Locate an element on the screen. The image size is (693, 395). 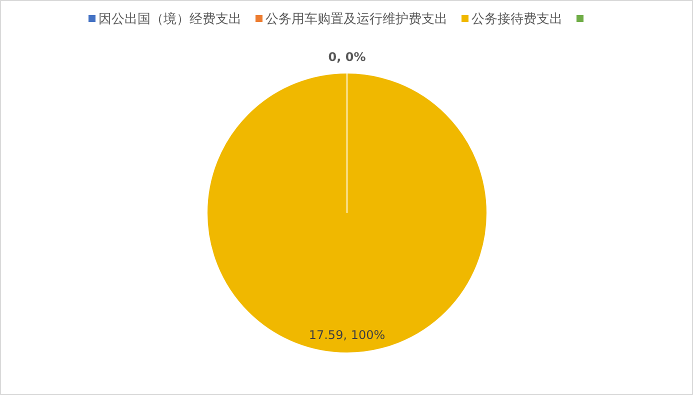
text: 0, 0% is located at coordinates (347, 57).